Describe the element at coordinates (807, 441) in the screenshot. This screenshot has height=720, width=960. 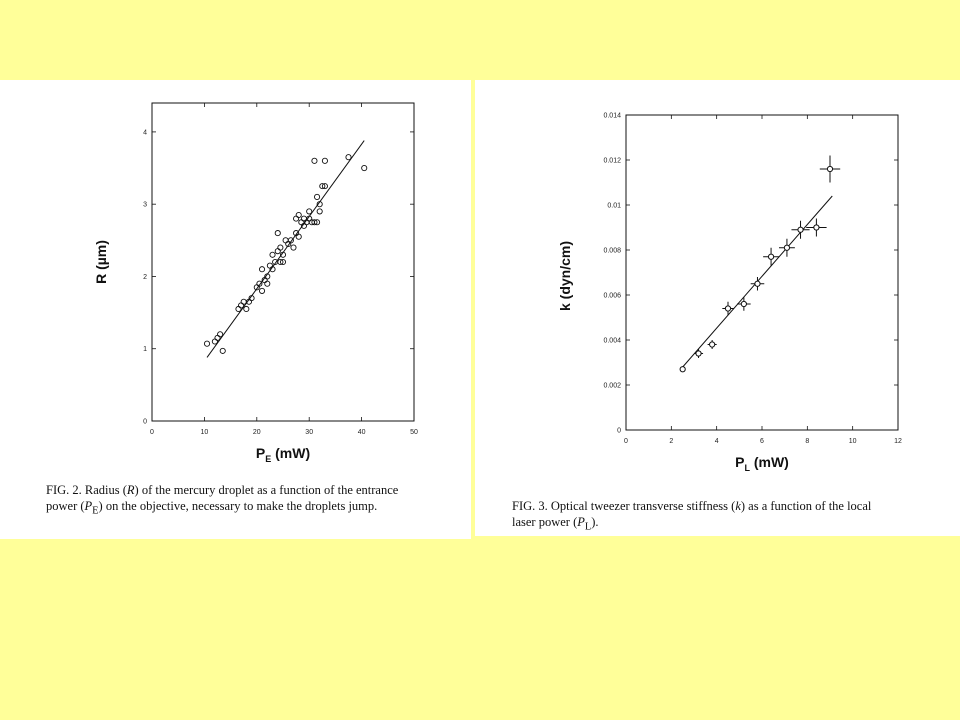
I see `x-tick-label: 8` at that location.